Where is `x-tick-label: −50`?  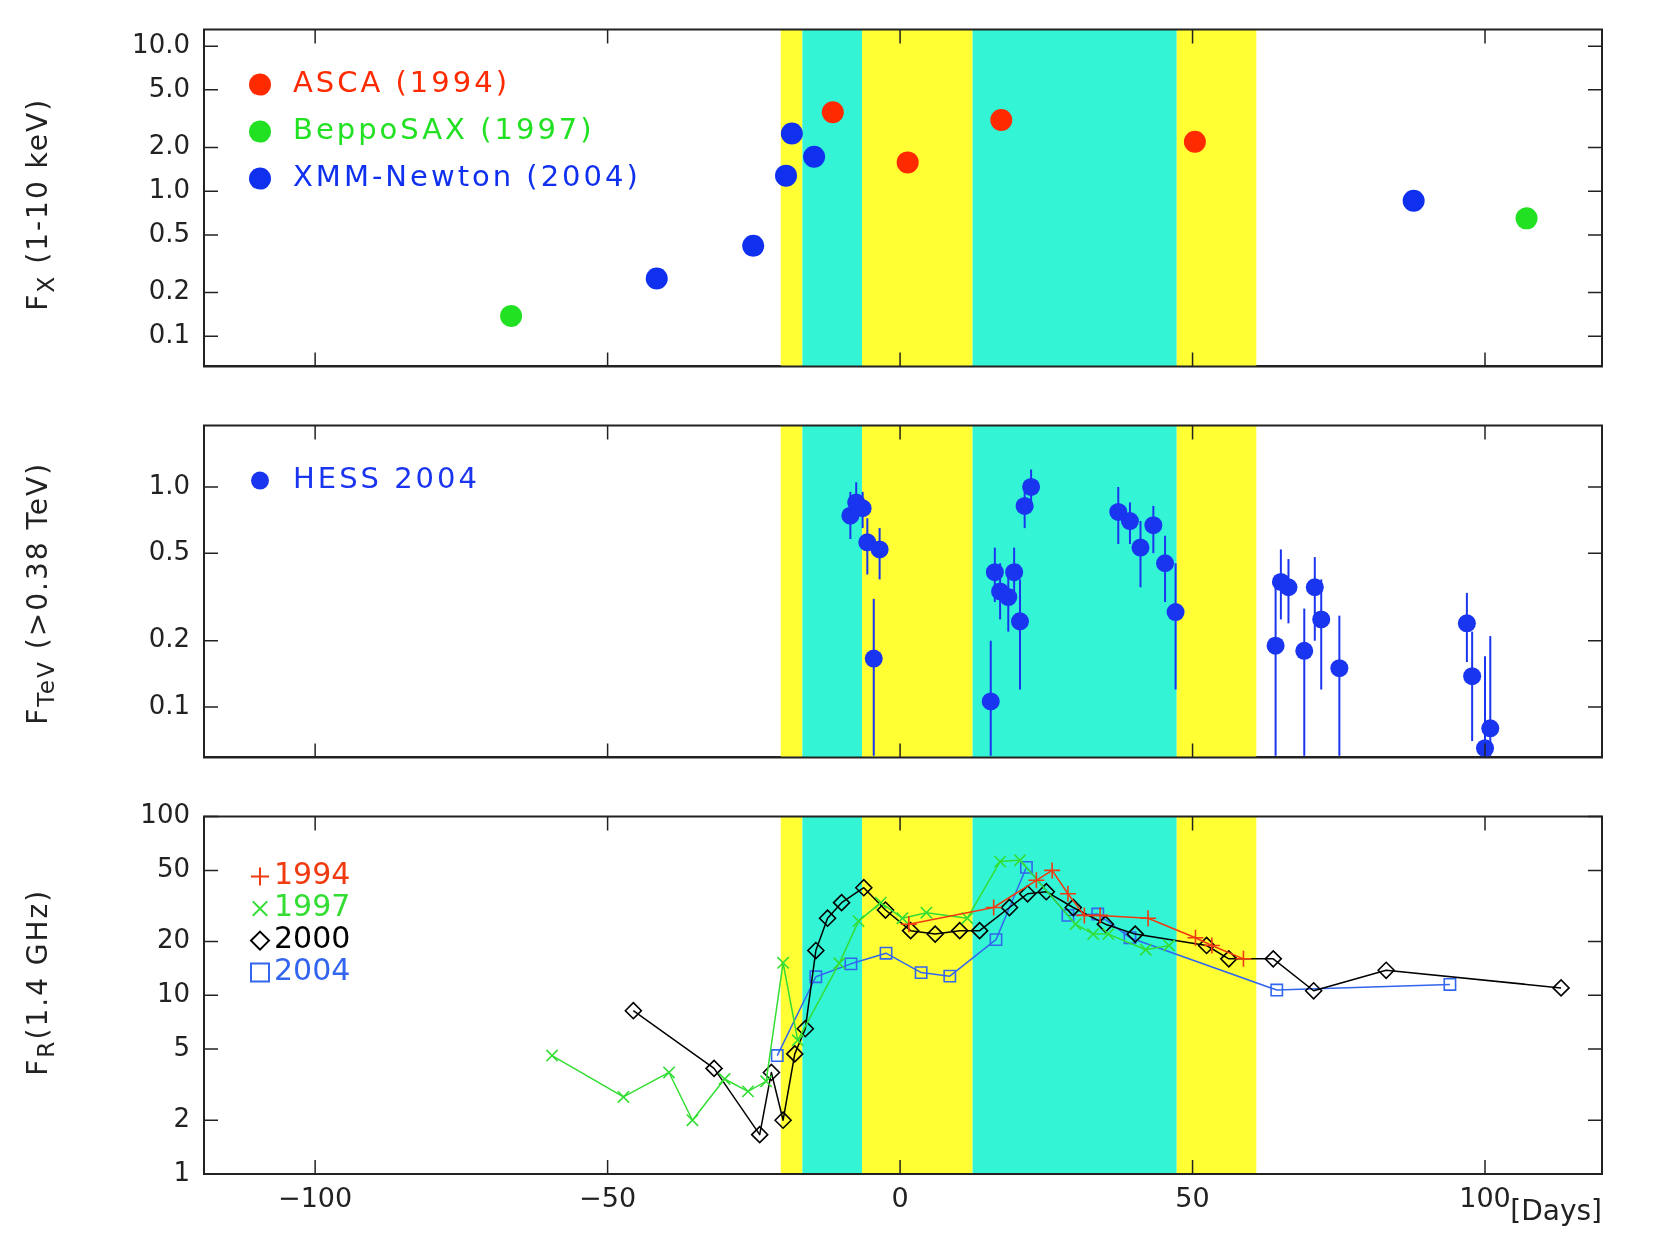 x-tick-label: −50 is located at coordinates (608, 1198).